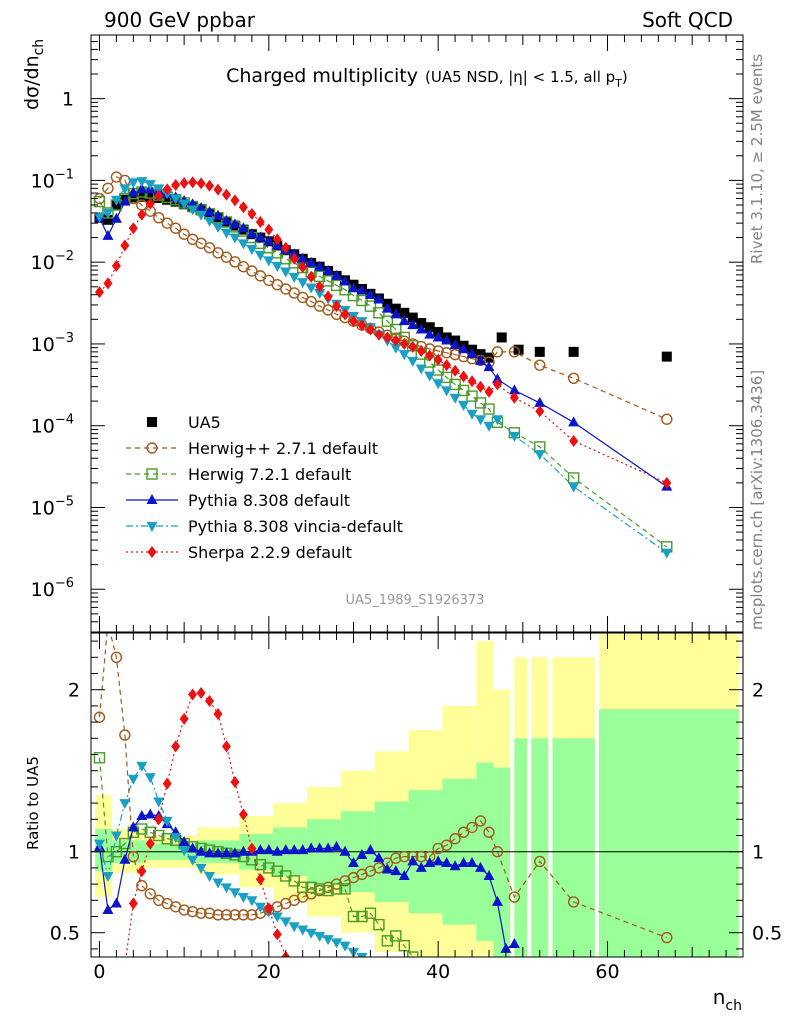  Describe the element at coordinates (239, 552) in the screenshot. I see `legend-item-sherpa-2-2-9-default: Sherpa 2.2.9 default` at that location.